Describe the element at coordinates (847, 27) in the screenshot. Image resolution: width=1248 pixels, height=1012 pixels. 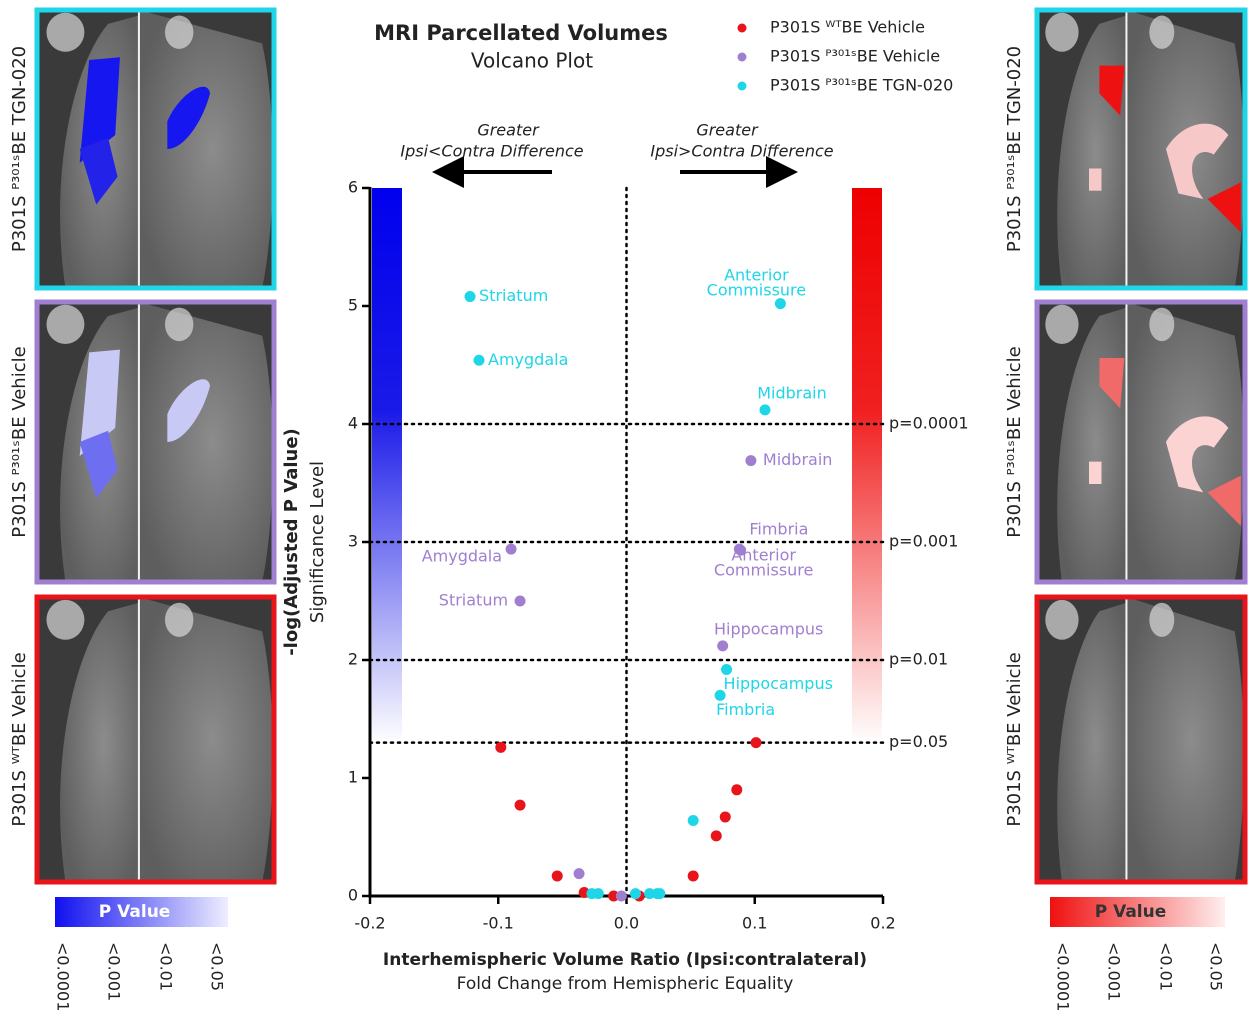
I see `legend-label: P301S ᵂᵀBE Vehicle` at that location.